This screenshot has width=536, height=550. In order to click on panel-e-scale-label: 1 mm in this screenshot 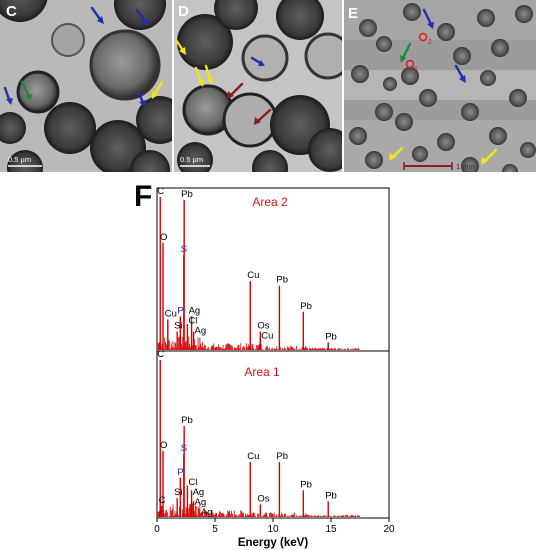, I will do `click(465, 166)`.